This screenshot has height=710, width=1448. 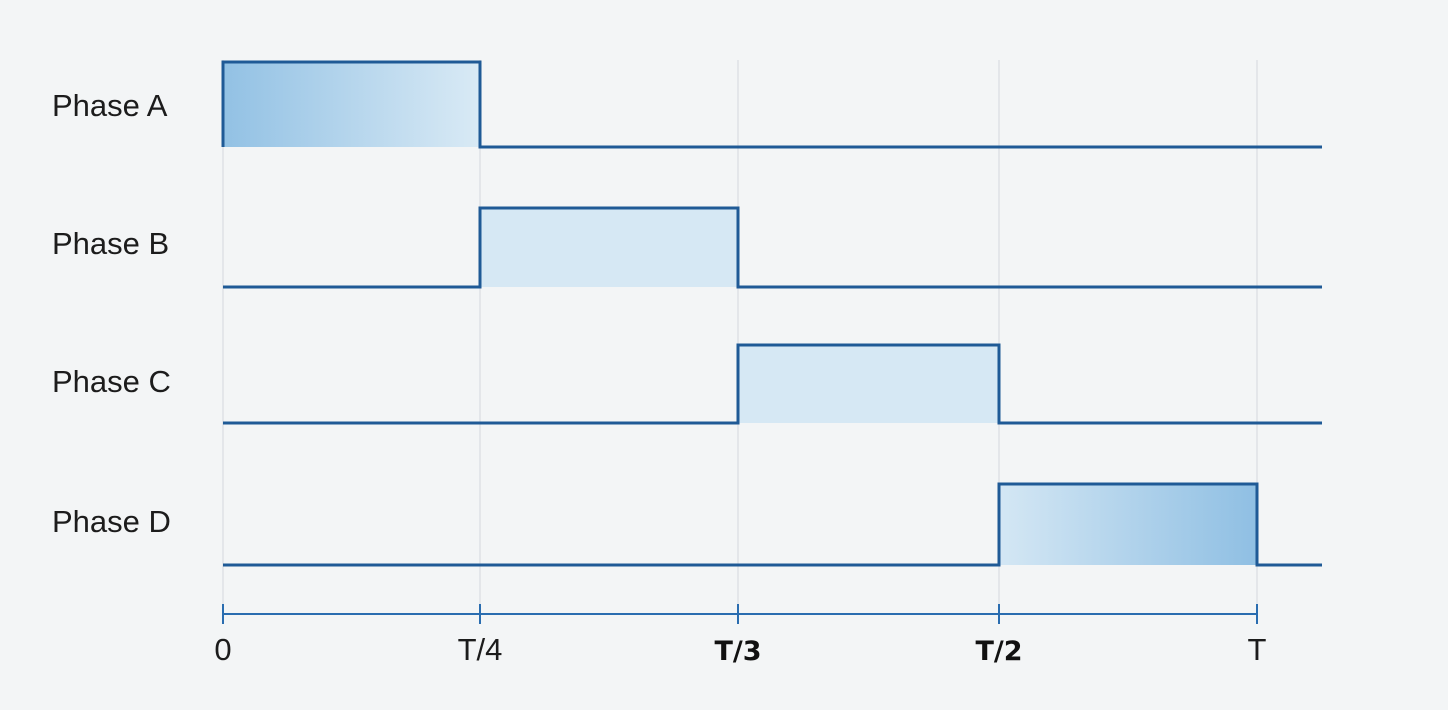 I want to click on phase-c-pulse-fill, so click(x=868, y=384).